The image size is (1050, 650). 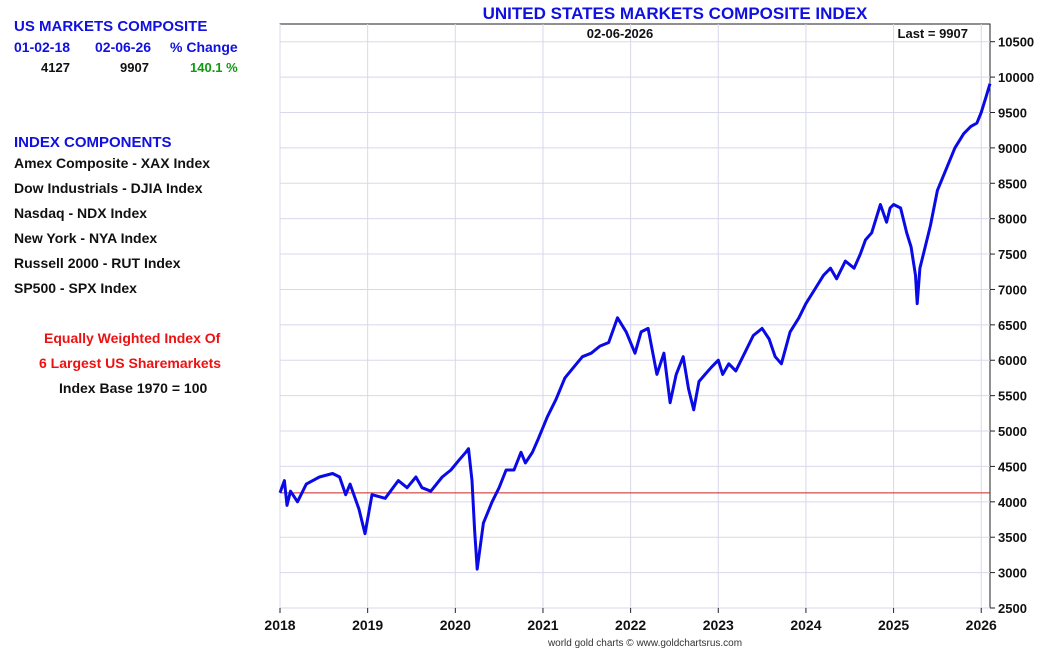 What do you see at coordinates (1012, 608) in the screenshot?
I see `y-tick-label: 2500` at bounding box center [1012, 608].